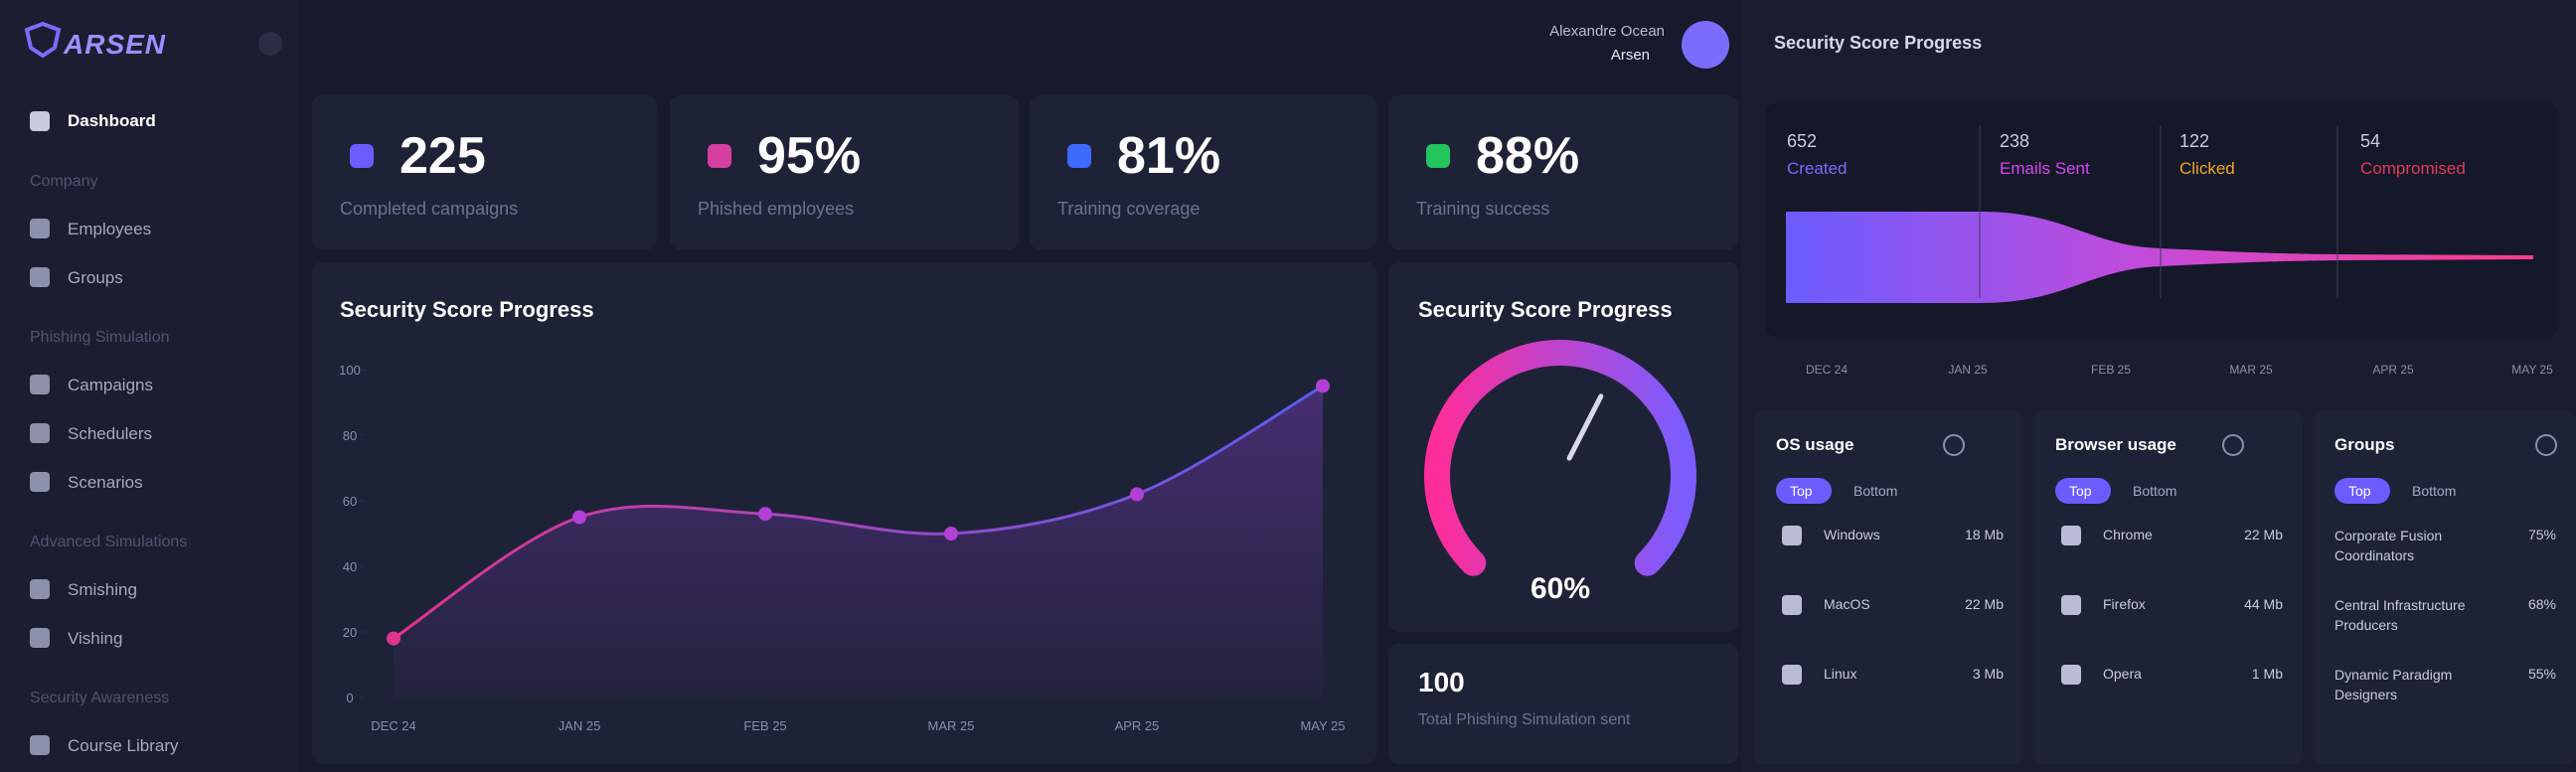 This screenshot has height=772, width=2576. I want to click on stat-value: 81%, so click(1169, 156).